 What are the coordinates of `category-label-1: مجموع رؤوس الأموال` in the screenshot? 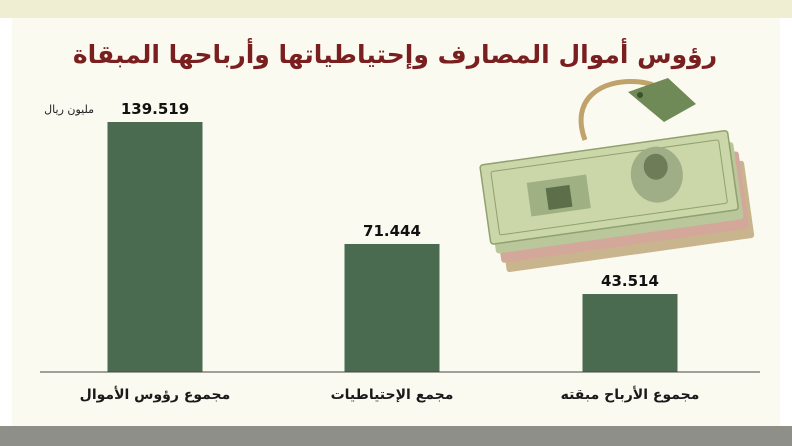 It's located at (155, 394).